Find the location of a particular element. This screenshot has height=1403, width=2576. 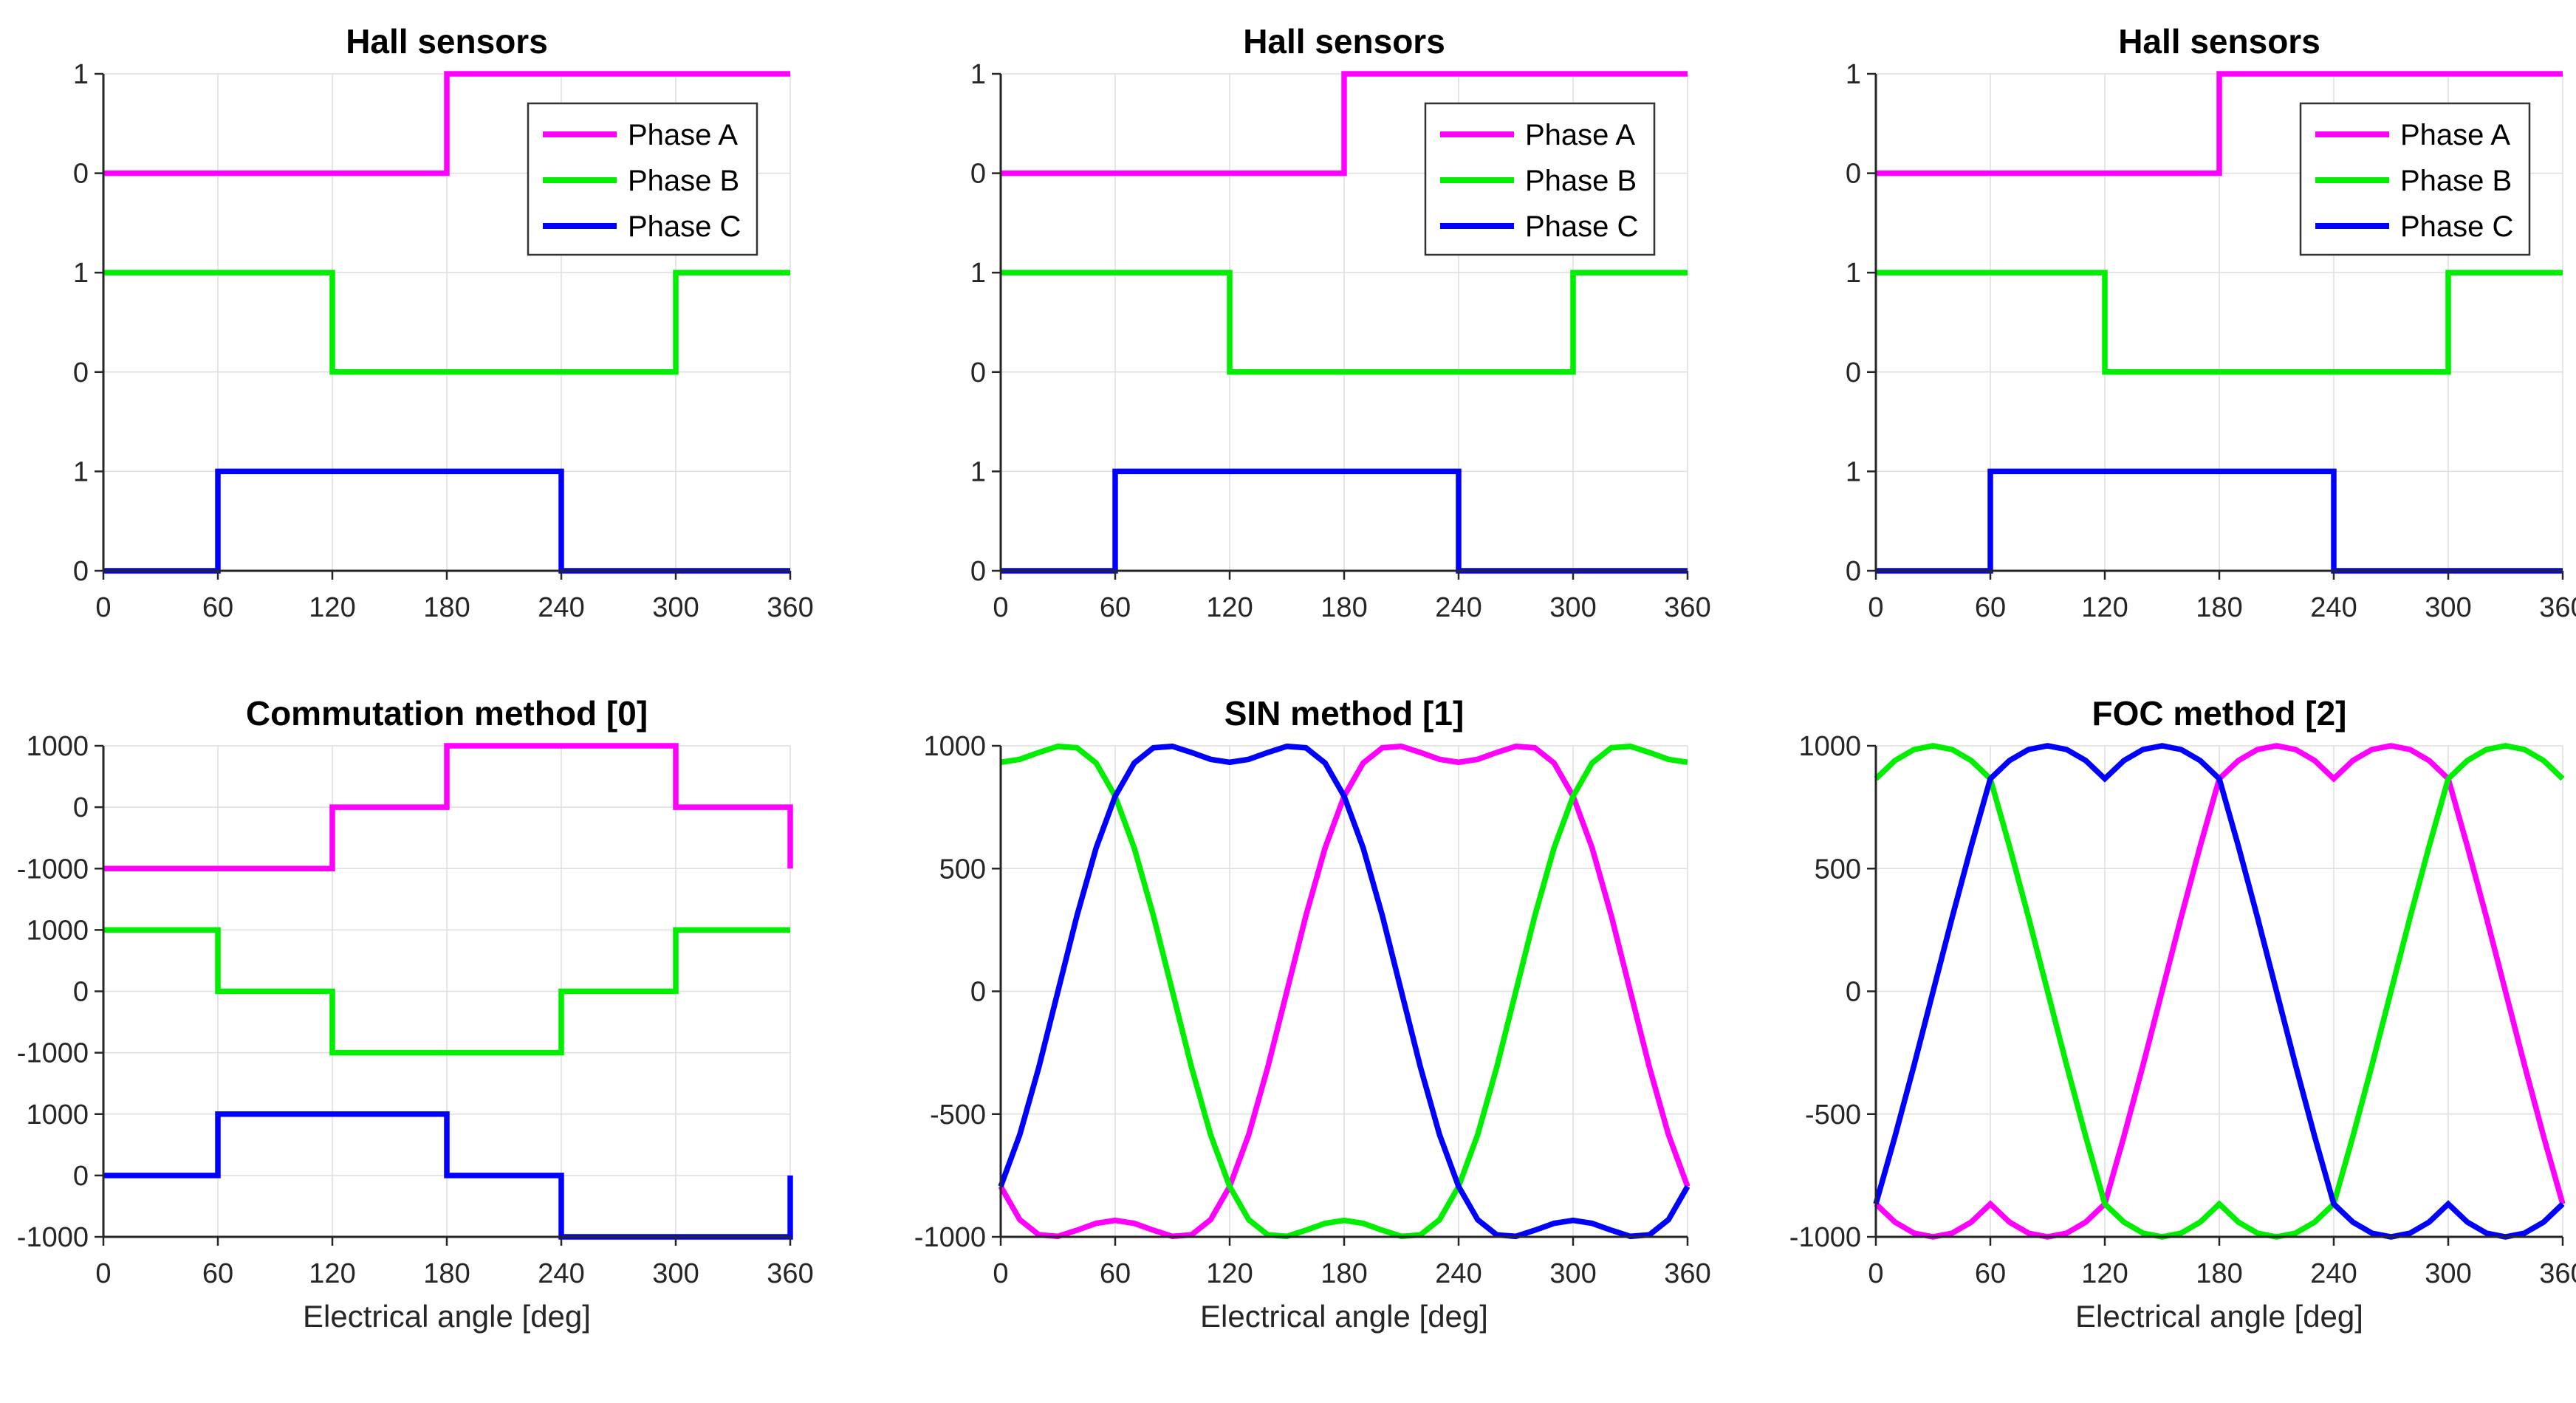

subplot-sin-method: 0 60 120 180 240 300 360 1000 500 0 -500 -1000 is located at coordinates (1312, 1010).